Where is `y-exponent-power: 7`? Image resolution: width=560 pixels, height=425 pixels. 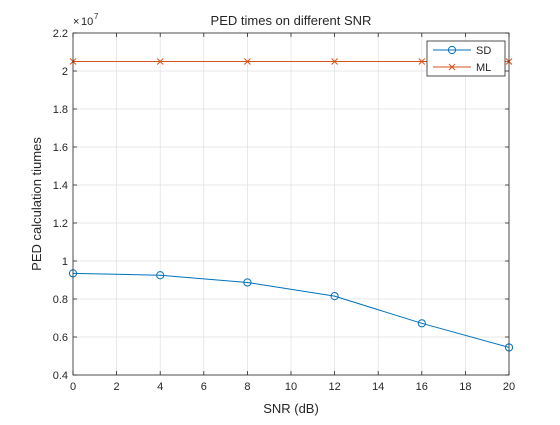
y-exponent-power: 7 is located at coordinates (96, 16).